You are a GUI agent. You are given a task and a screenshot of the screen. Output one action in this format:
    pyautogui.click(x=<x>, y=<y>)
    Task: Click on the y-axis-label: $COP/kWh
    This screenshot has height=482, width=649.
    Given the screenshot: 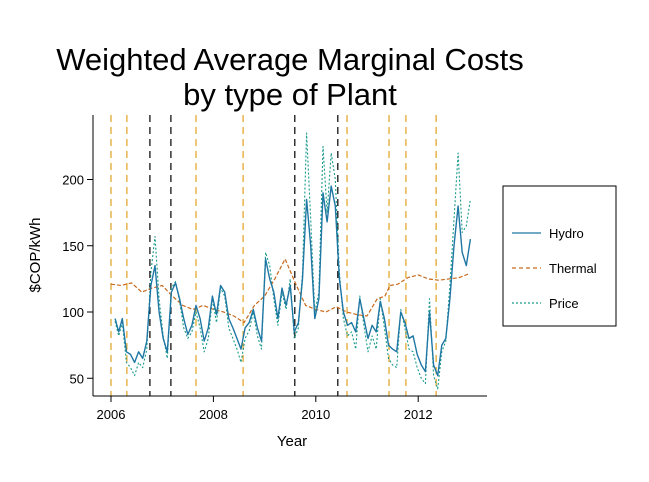 What is the action you would take?
    pyautogui.click(x=35, y=254)
    